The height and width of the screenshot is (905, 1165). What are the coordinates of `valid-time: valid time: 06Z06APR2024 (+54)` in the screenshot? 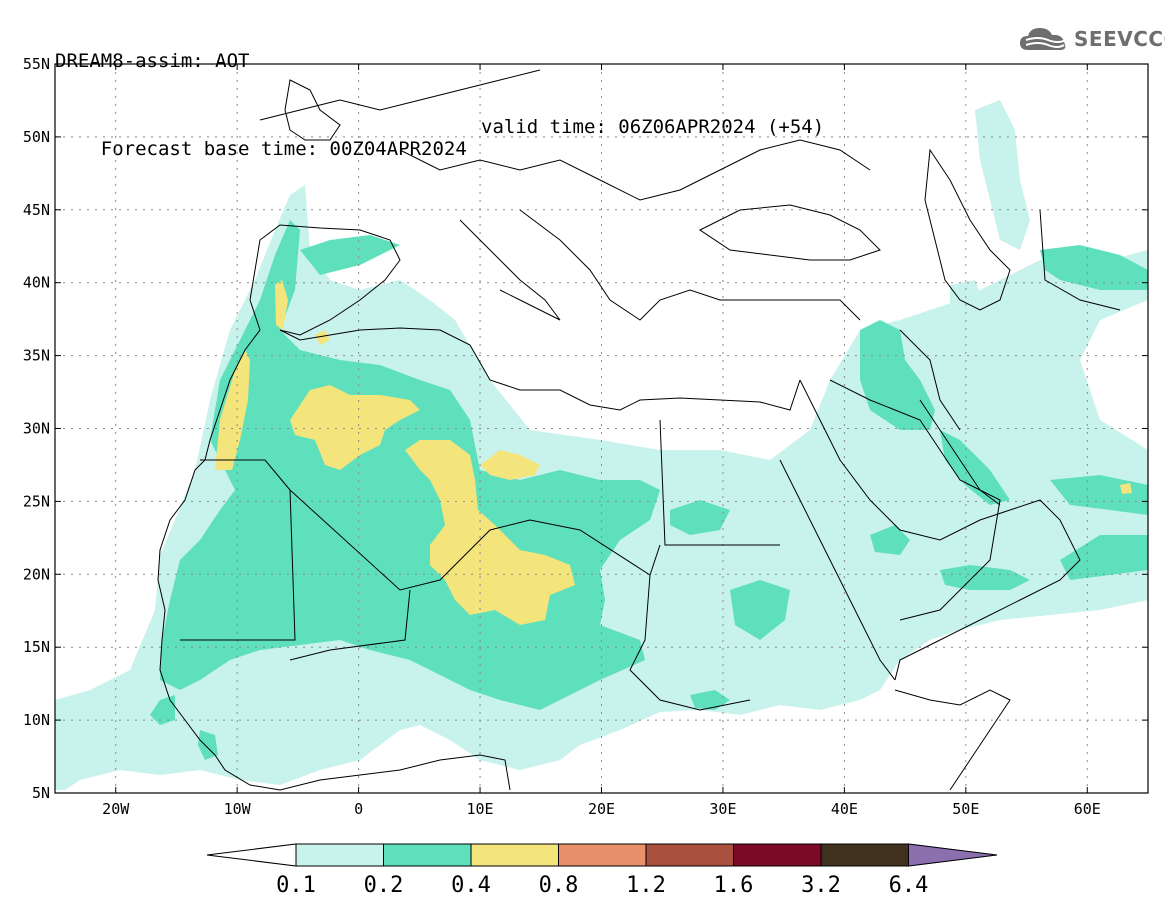 It's located at (653, 127).